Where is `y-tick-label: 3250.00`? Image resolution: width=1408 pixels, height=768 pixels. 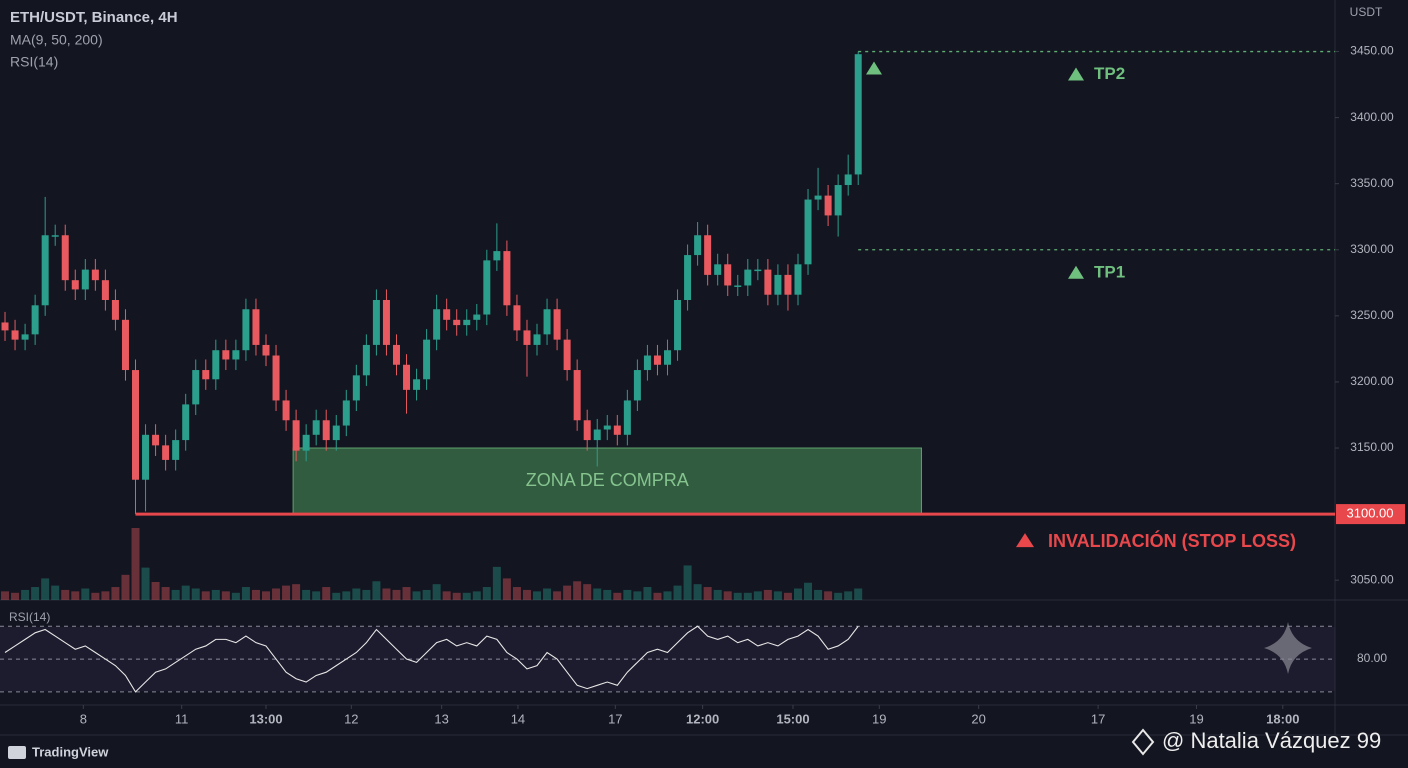
y-tick-label: 3250.00 is located at coordinates (1372, 315).